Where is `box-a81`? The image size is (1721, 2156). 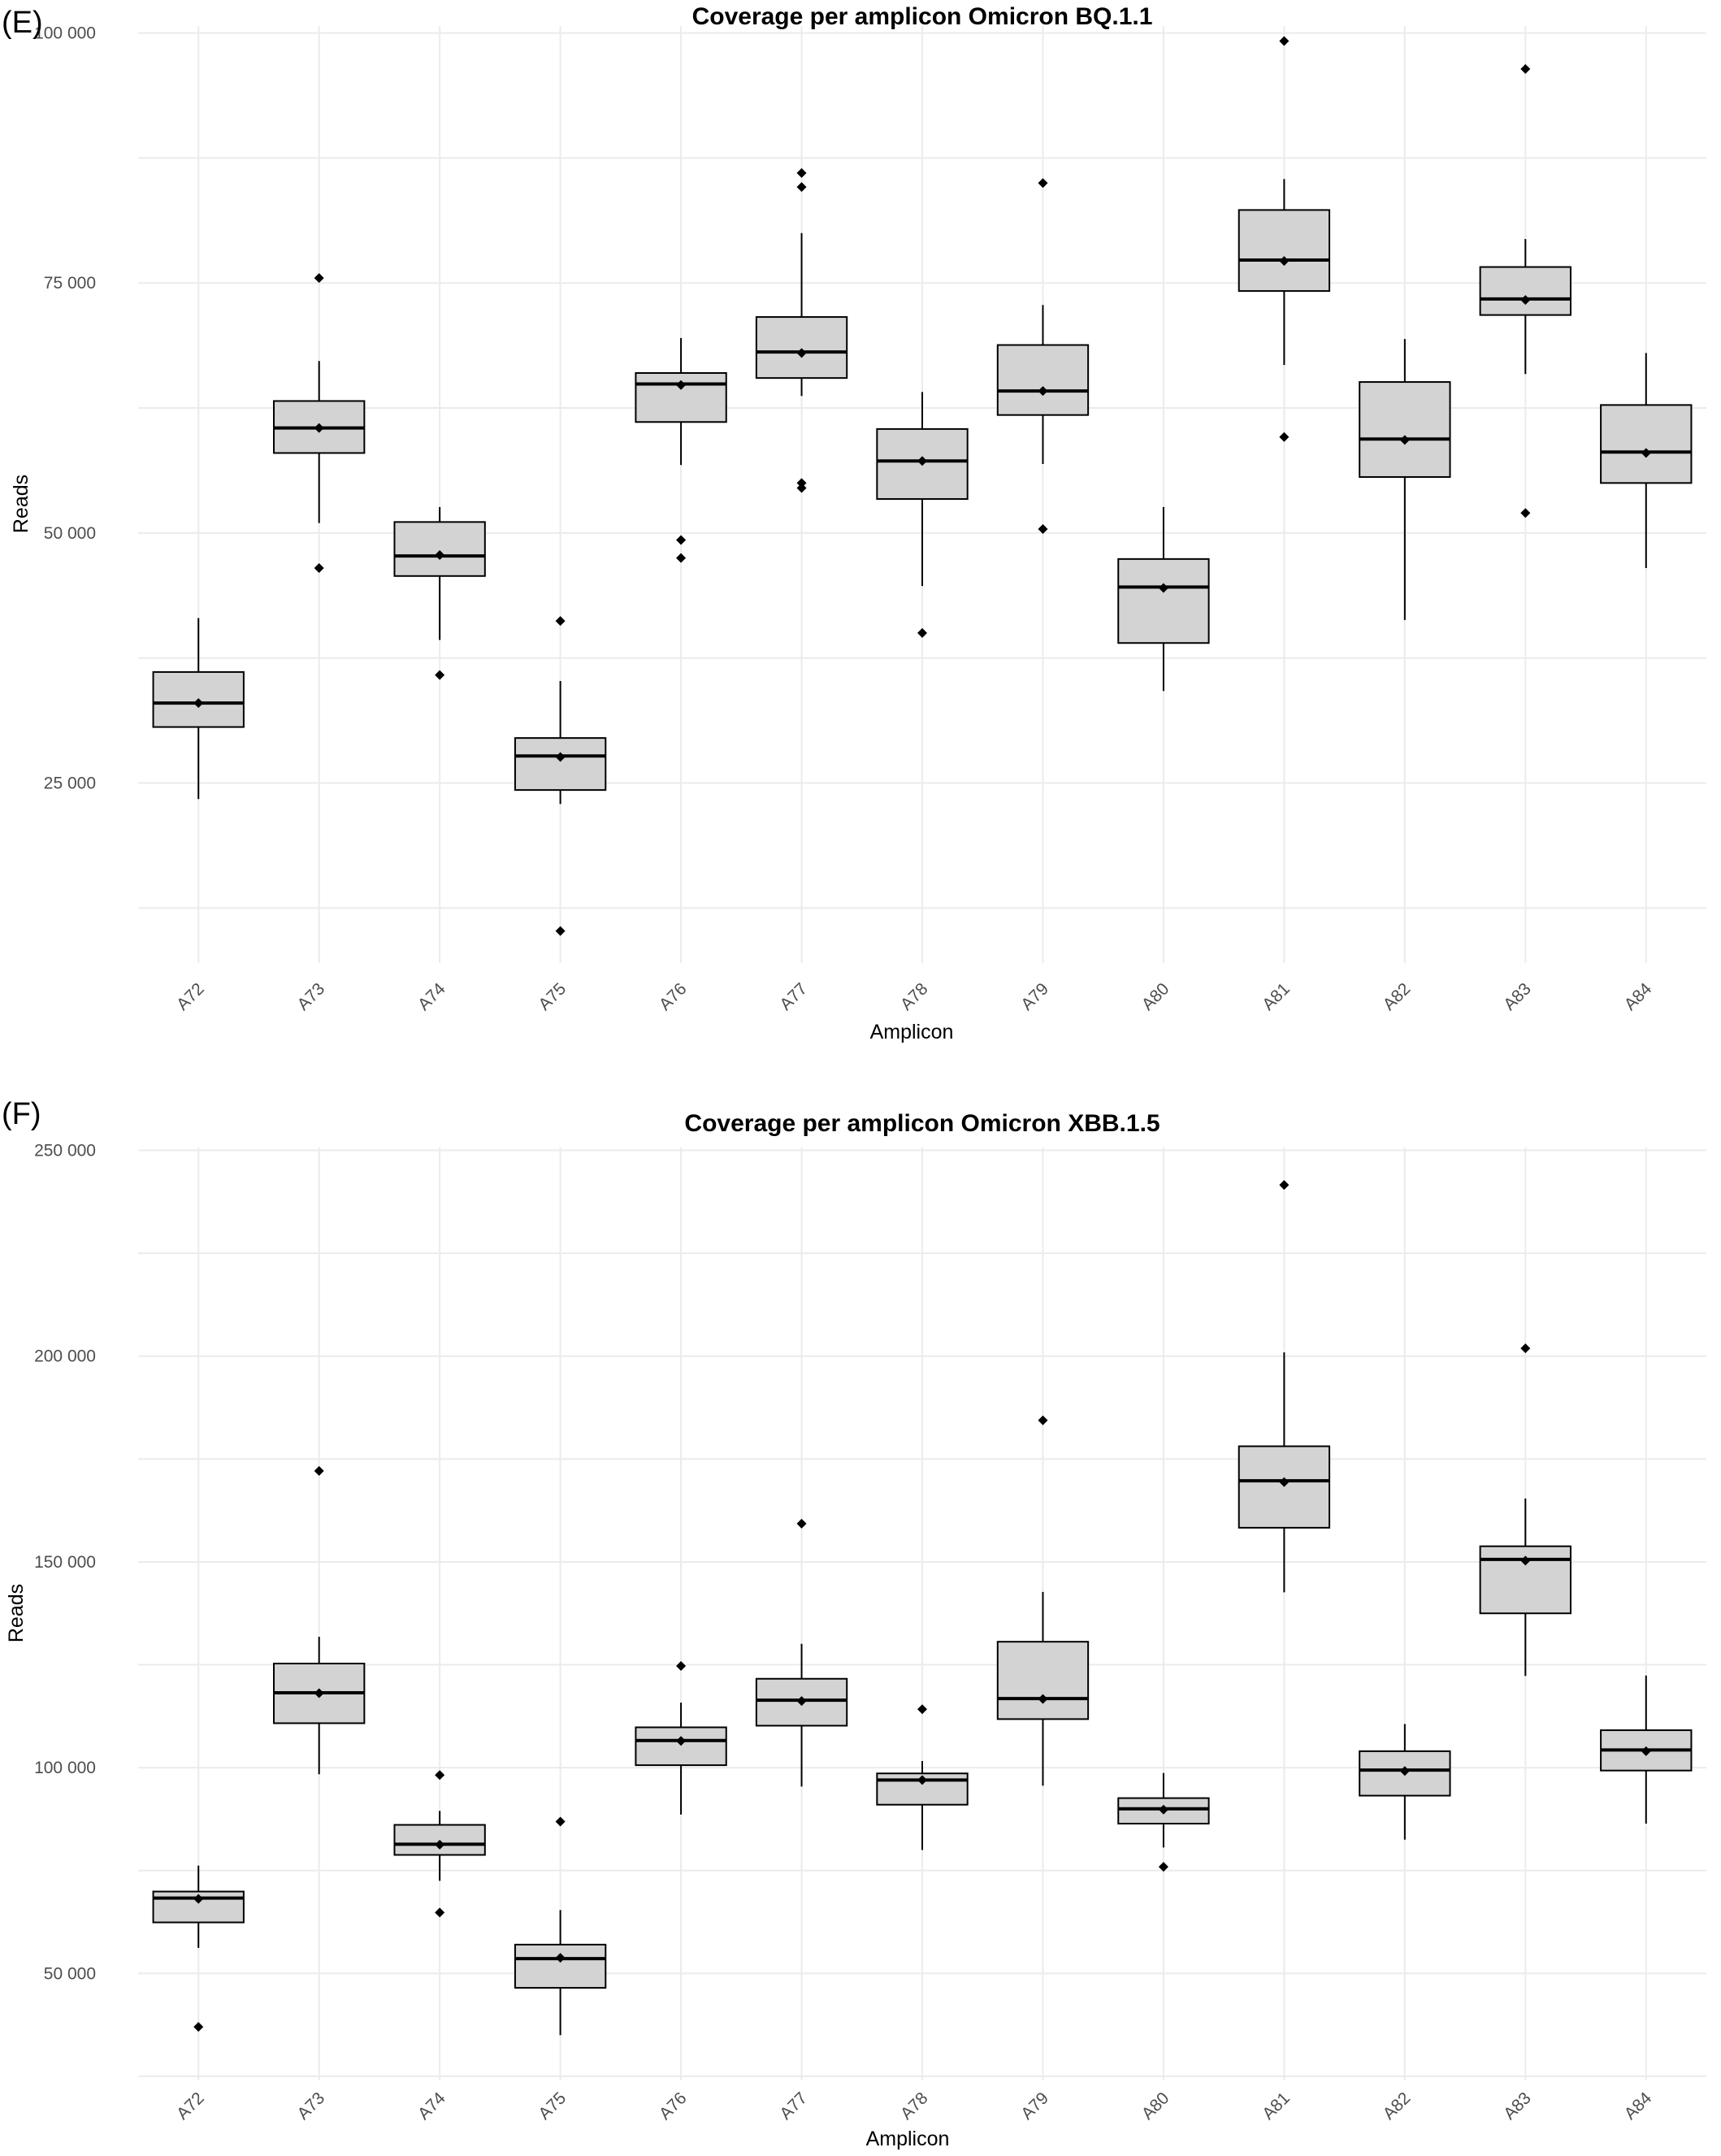 box-a81 is located at coordinates (1285, 1386).